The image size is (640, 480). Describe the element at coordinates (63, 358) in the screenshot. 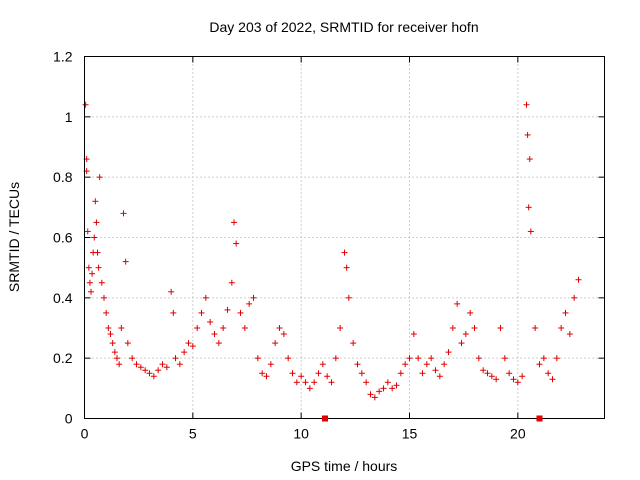

I see `y-tick-label: 0.2` at that location.